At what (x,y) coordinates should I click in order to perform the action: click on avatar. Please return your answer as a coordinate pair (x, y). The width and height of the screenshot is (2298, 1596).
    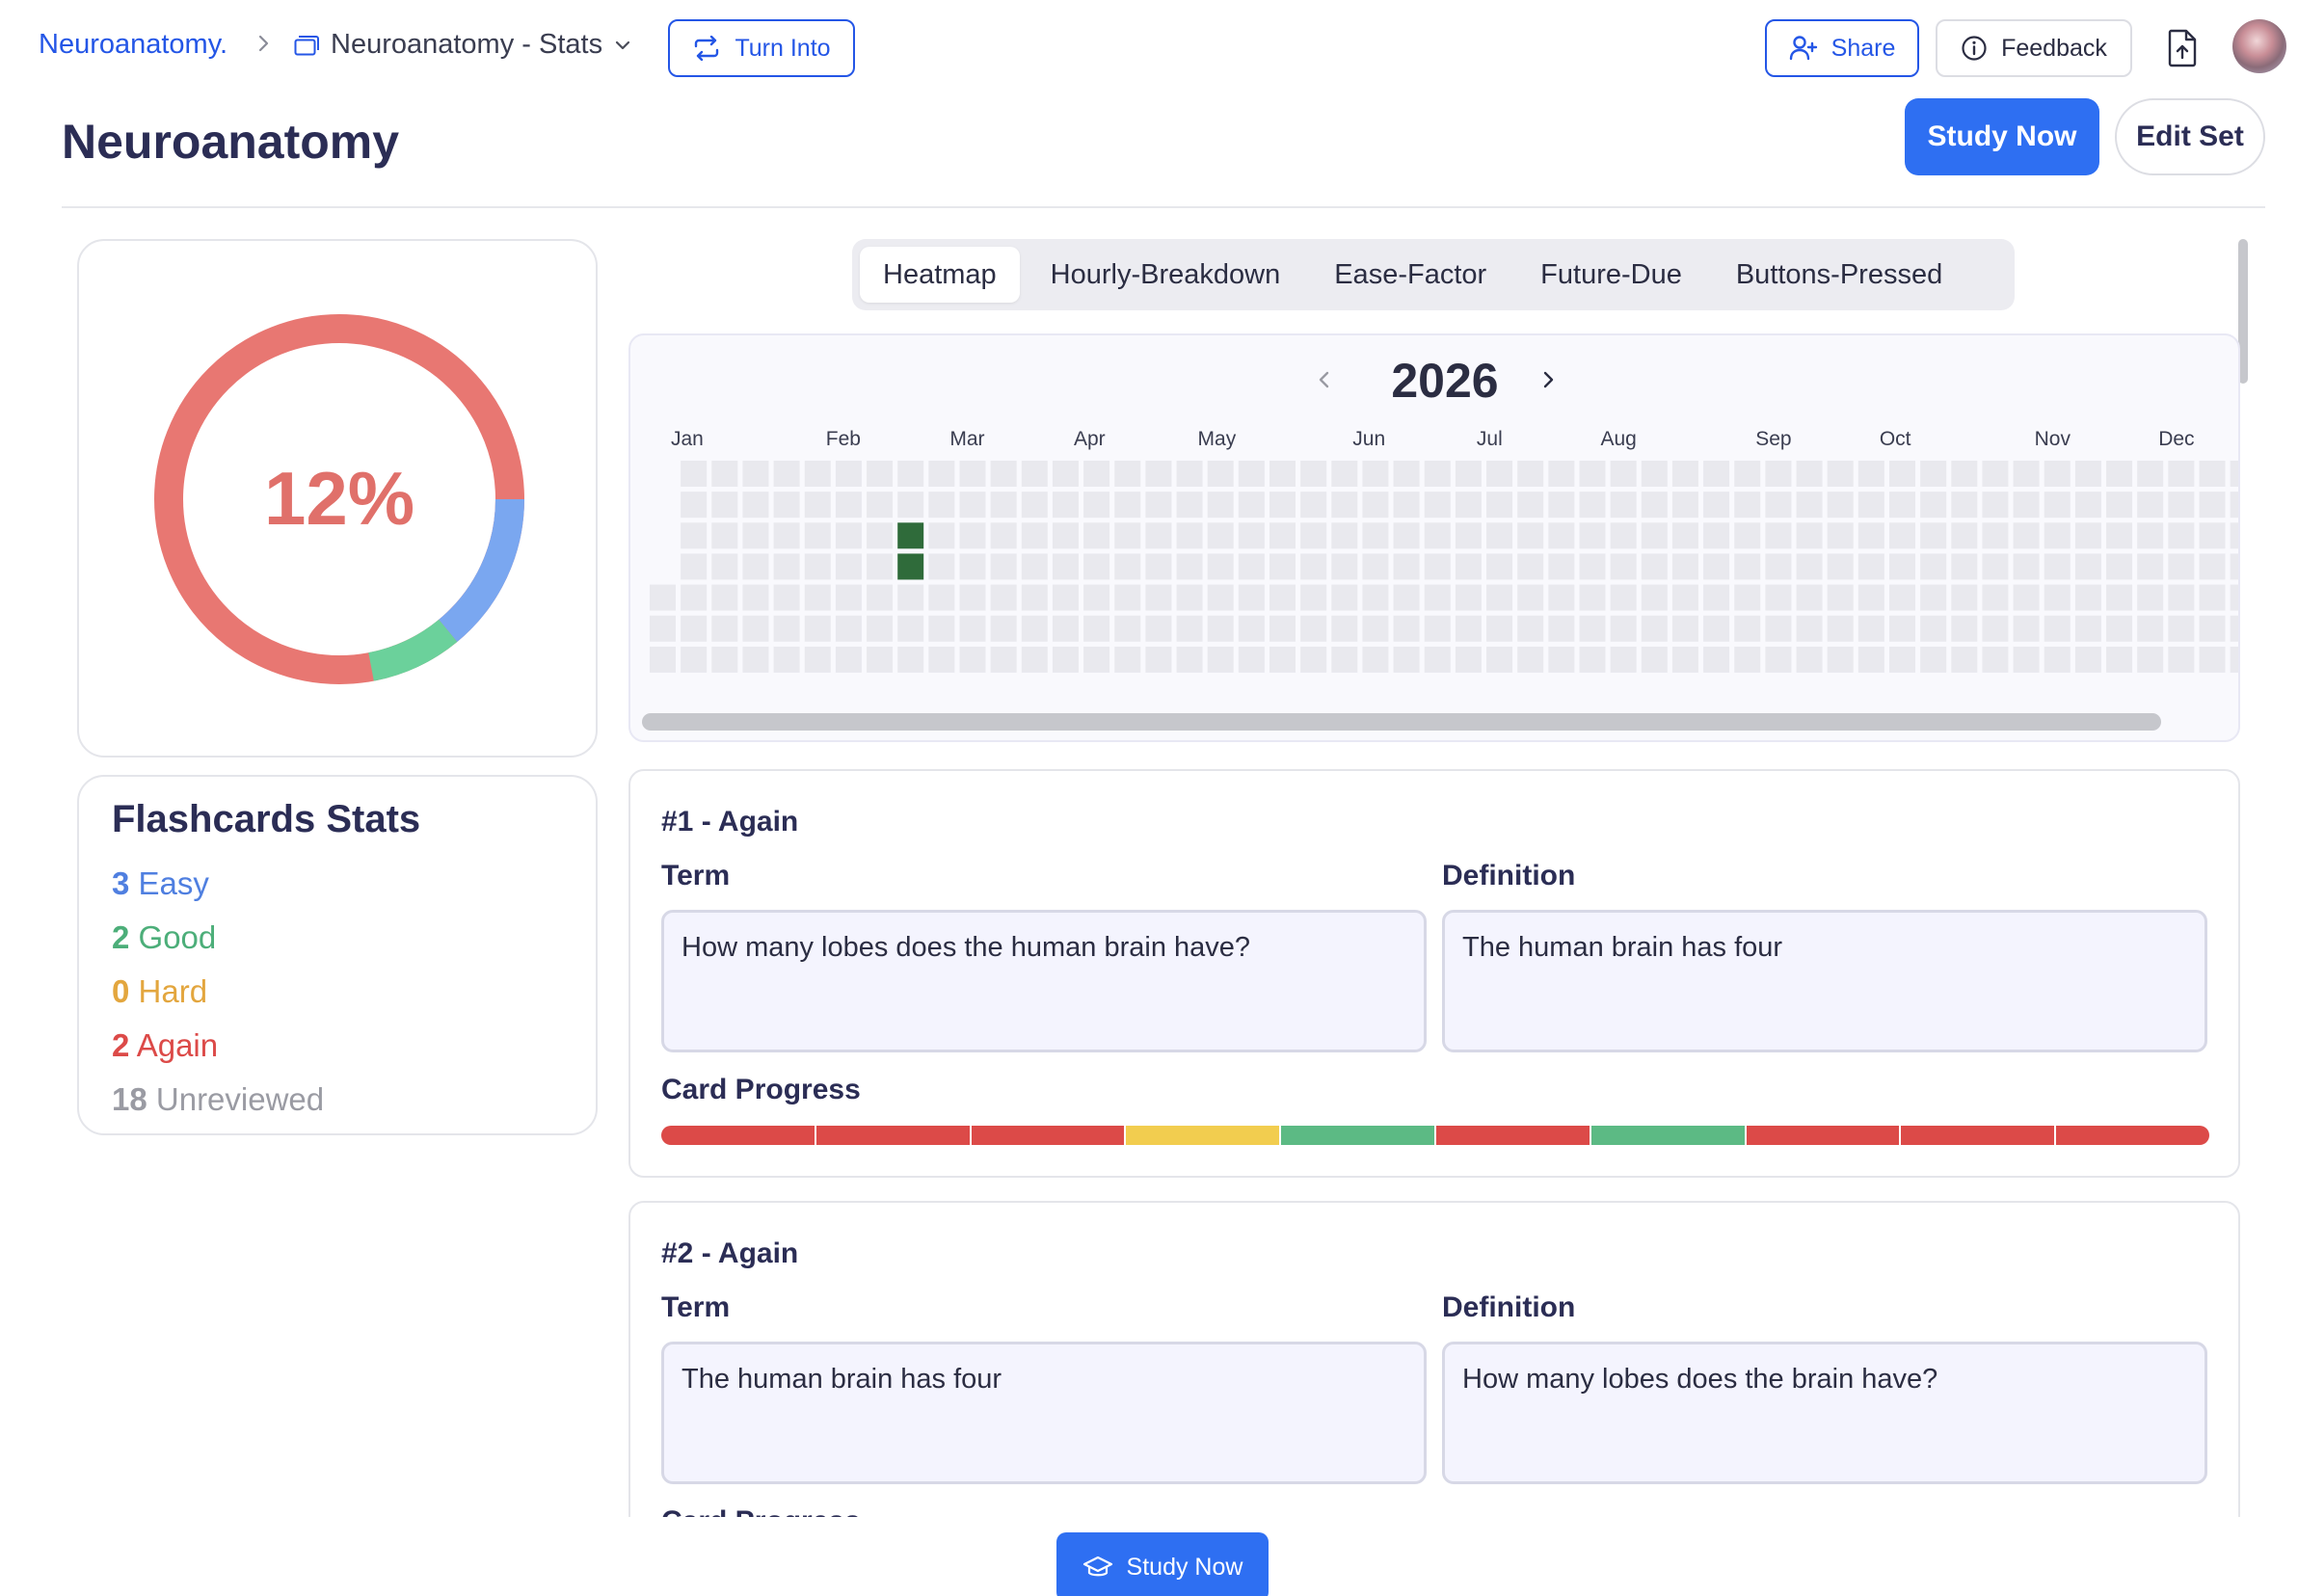
    Looking at the image, I should click on (2259, 46).